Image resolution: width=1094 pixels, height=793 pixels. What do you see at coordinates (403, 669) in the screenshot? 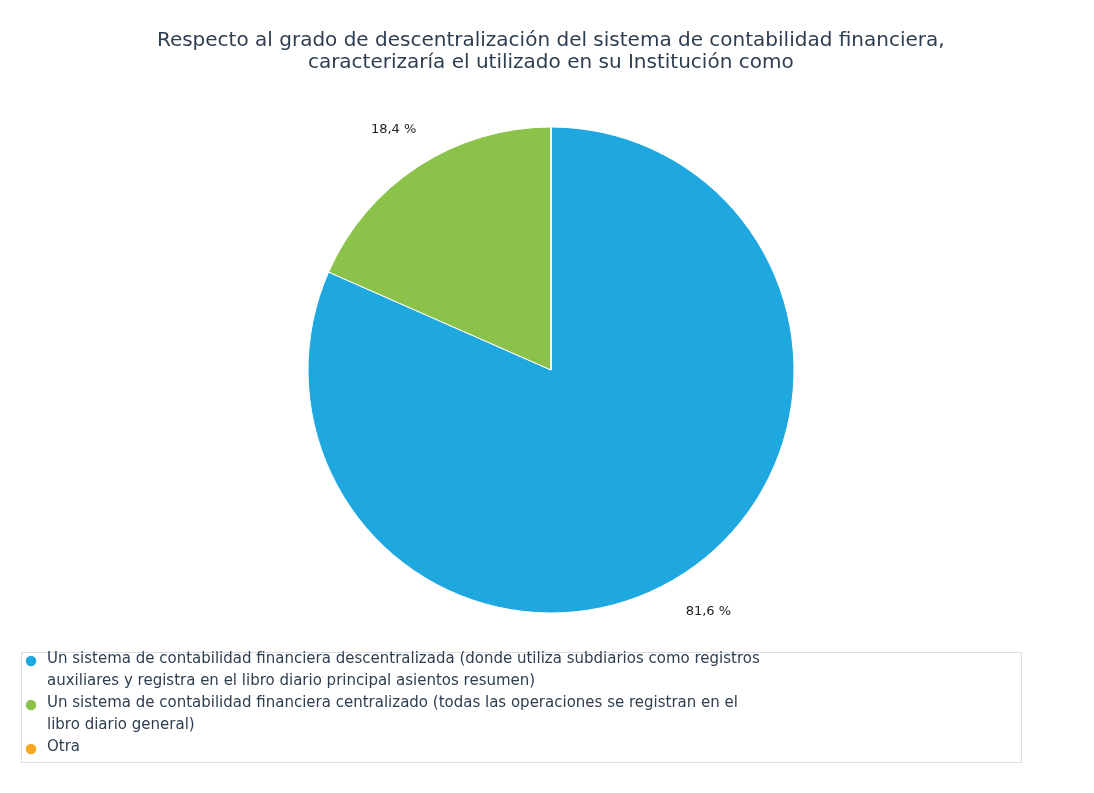
I see `legend-label: Un sistema de contabilidad financiera descentralizada (donde utiliza subdiarios como registros auxiliares y registra en el libro diario principal asientos resumen)` at bounding box center [403, 669].